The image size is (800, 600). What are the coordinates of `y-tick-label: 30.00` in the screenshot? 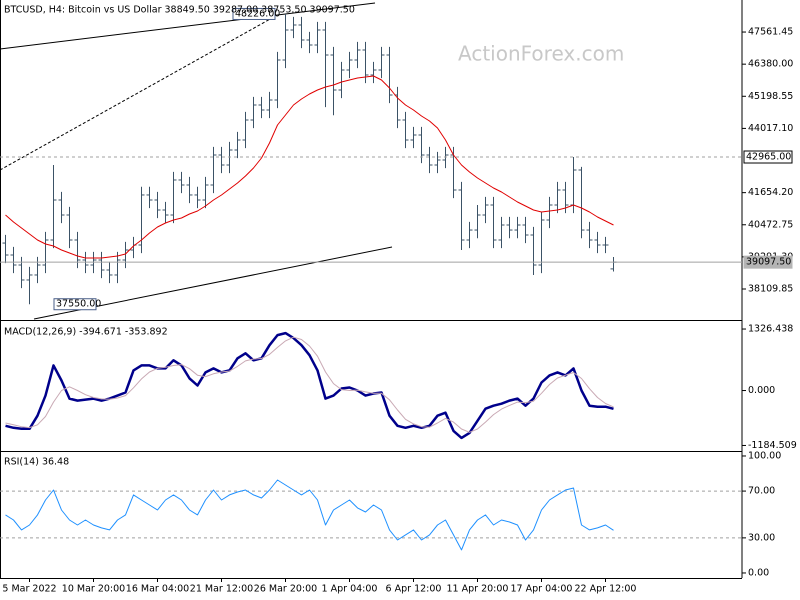 It's located at (761, 537).